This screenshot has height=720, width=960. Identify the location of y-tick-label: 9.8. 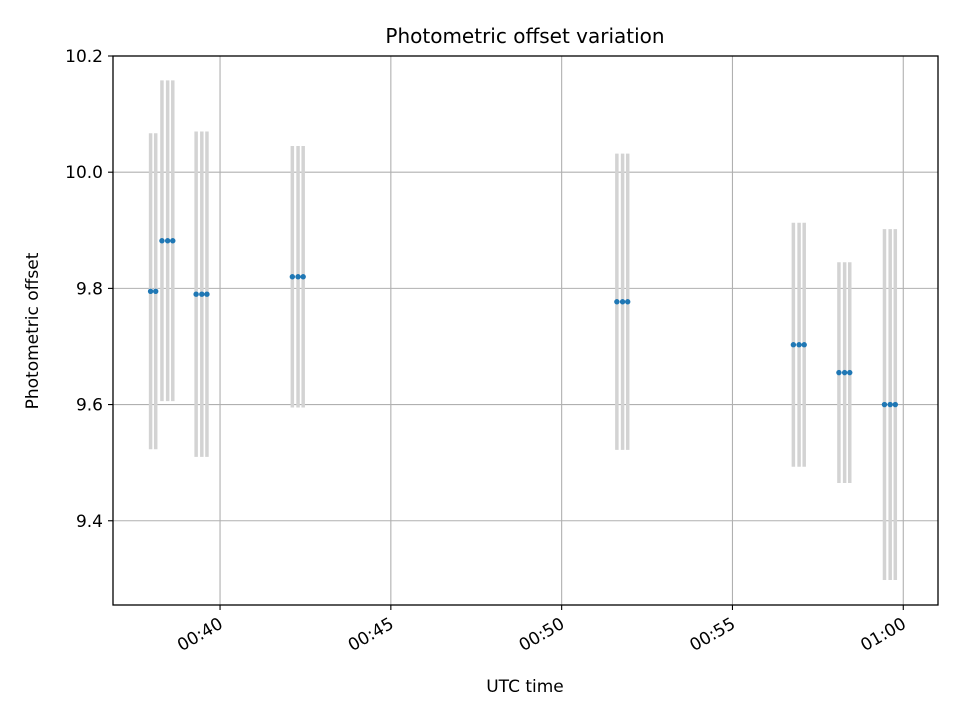
(89, 289).